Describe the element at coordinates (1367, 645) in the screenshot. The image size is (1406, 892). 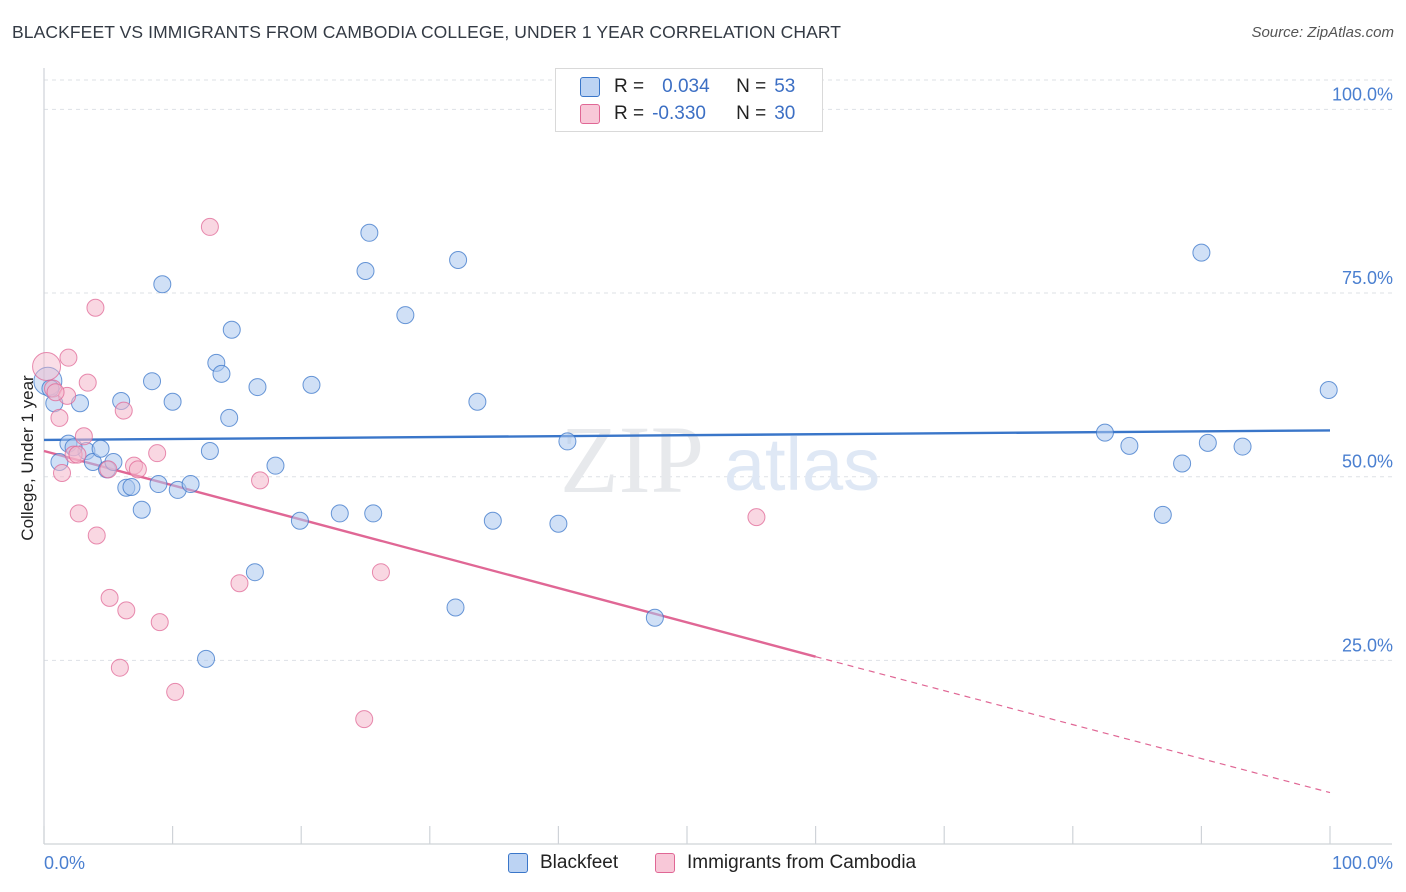
I see `y-tick-label: 25.0%` at that location.